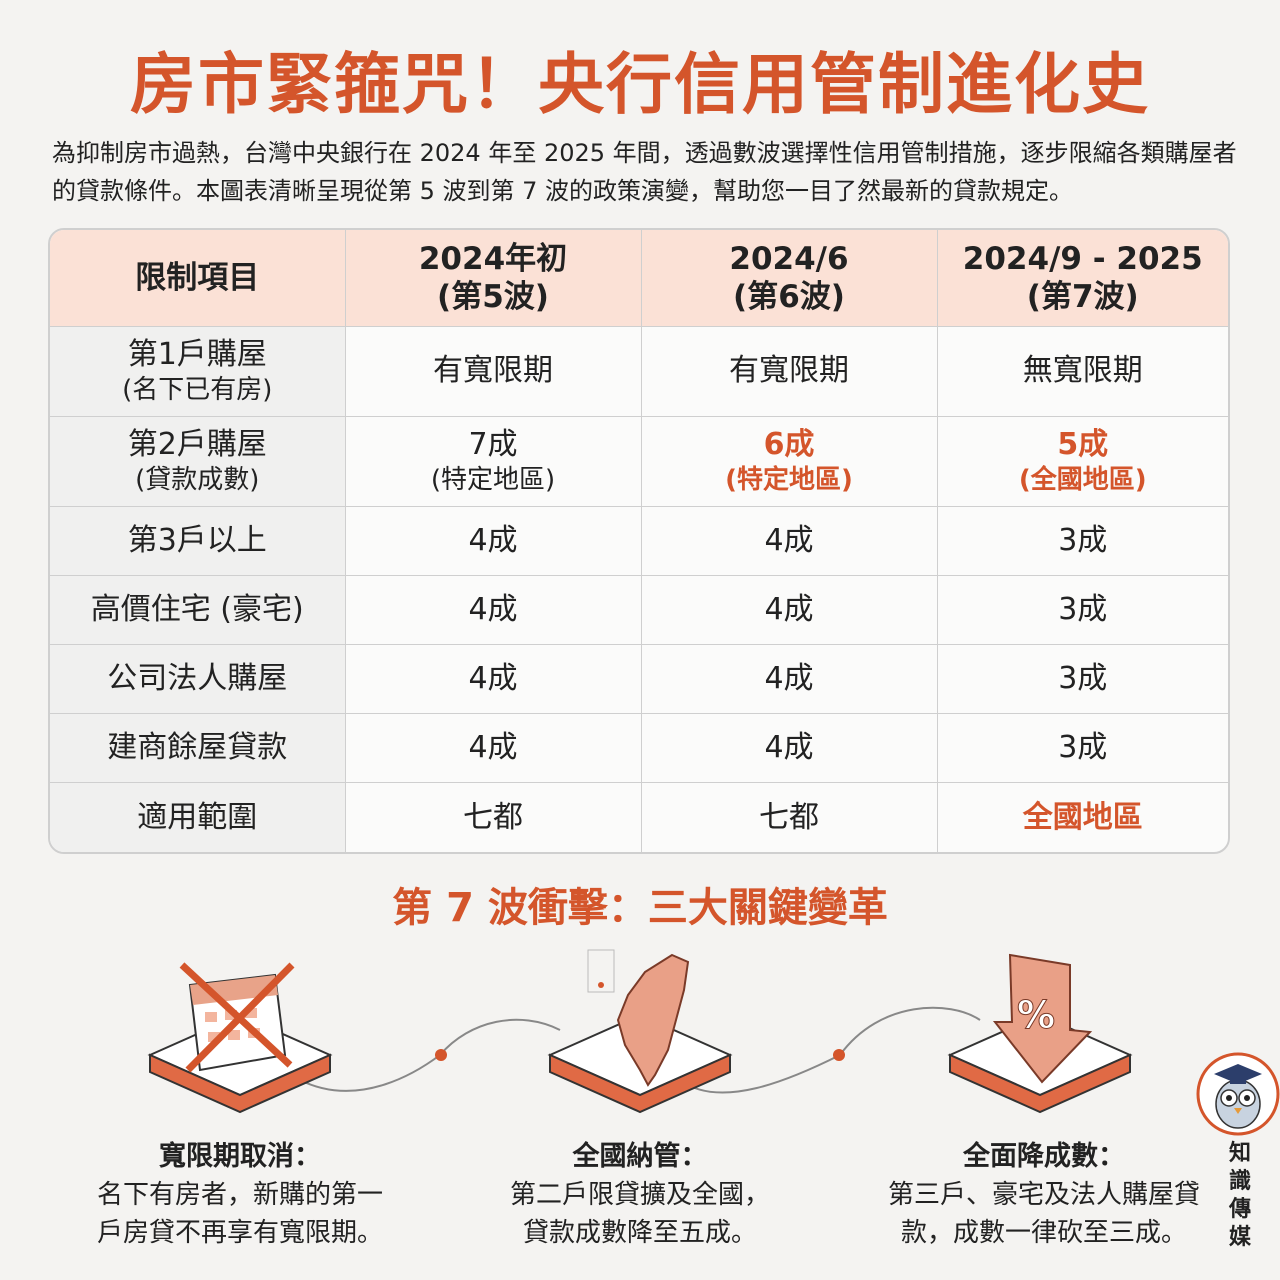 This screenshot has height=1280, width=1280. I want to click on cell-value: 無寬限期, so click(1082, 371).